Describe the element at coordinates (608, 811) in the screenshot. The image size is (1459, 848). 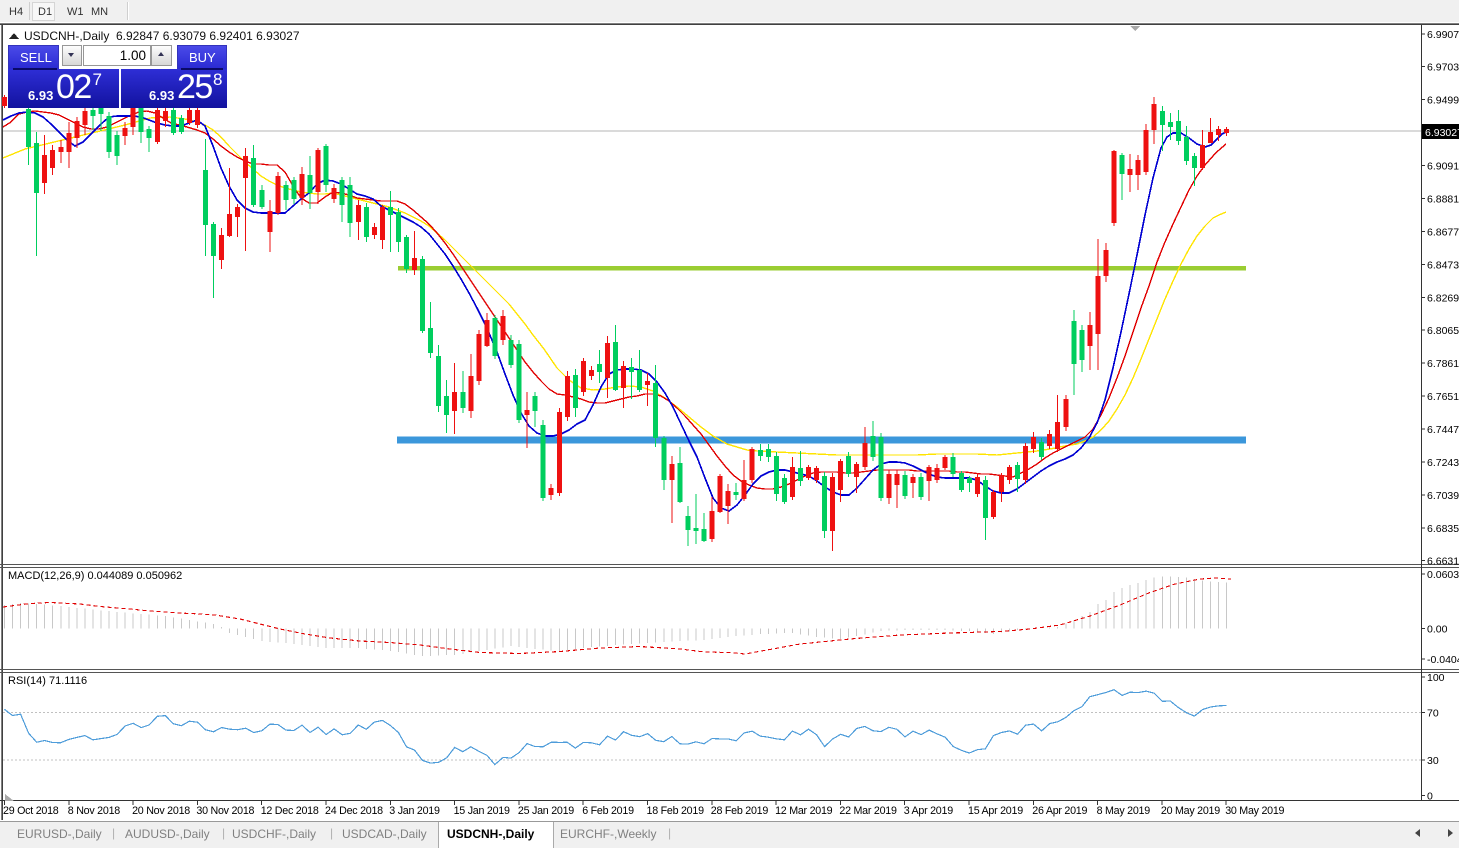
I see `svg-text: 6 Feb 2019` at that location.